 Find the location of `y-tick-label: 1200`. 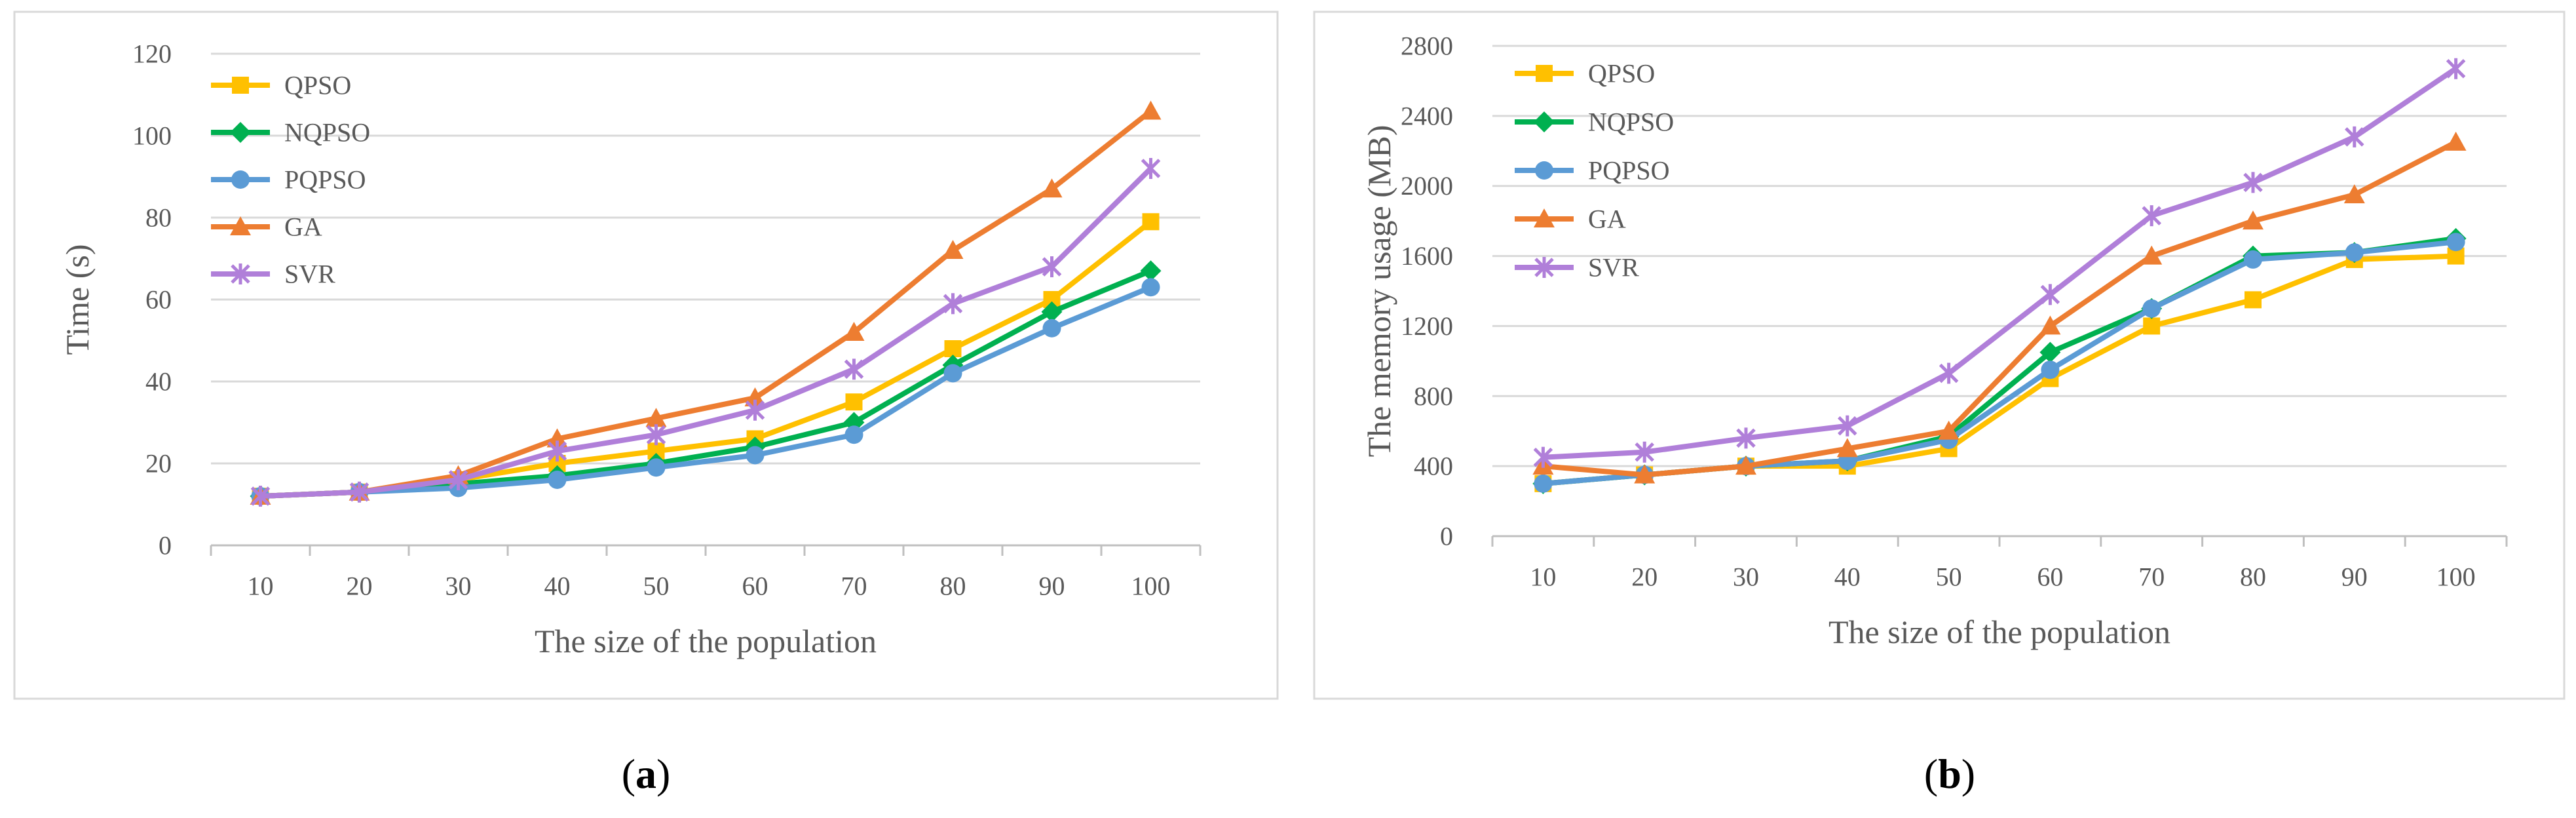

y-tick-label: 1200 is located at coordinates (1427, 326).